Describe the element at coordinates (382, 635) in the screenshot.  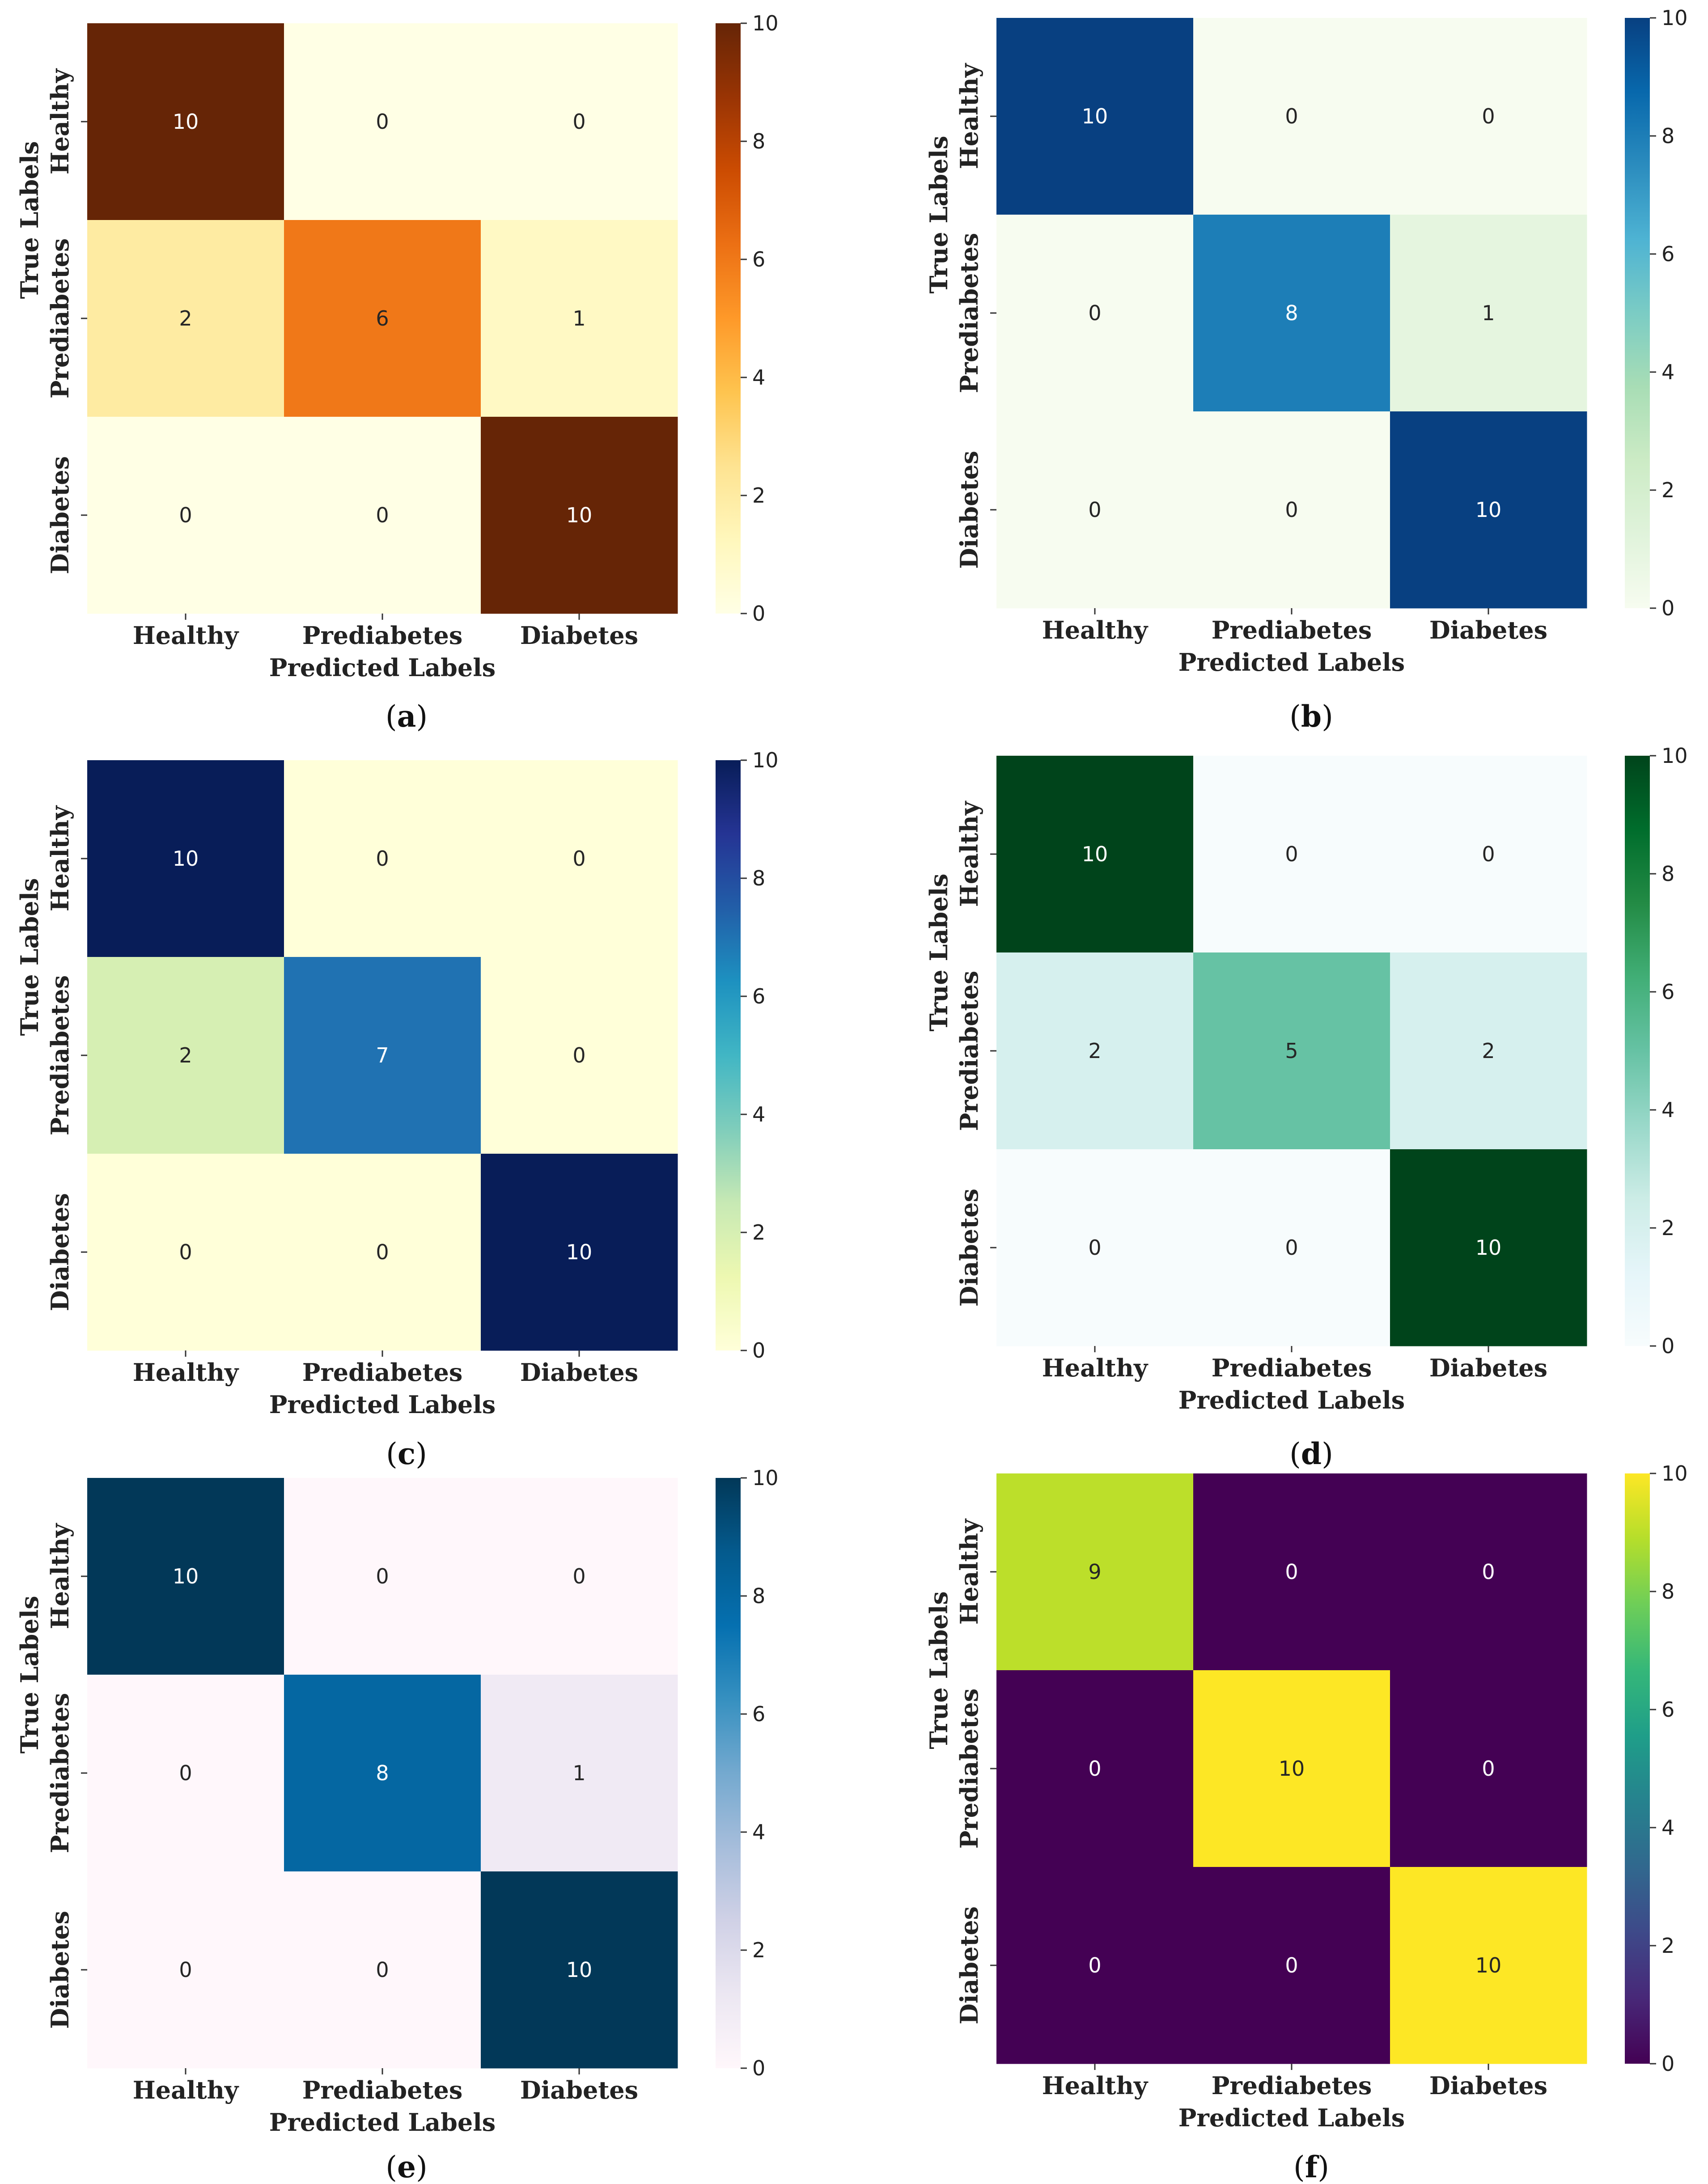
I see `x-tick-label: Prediabetes` at that location.